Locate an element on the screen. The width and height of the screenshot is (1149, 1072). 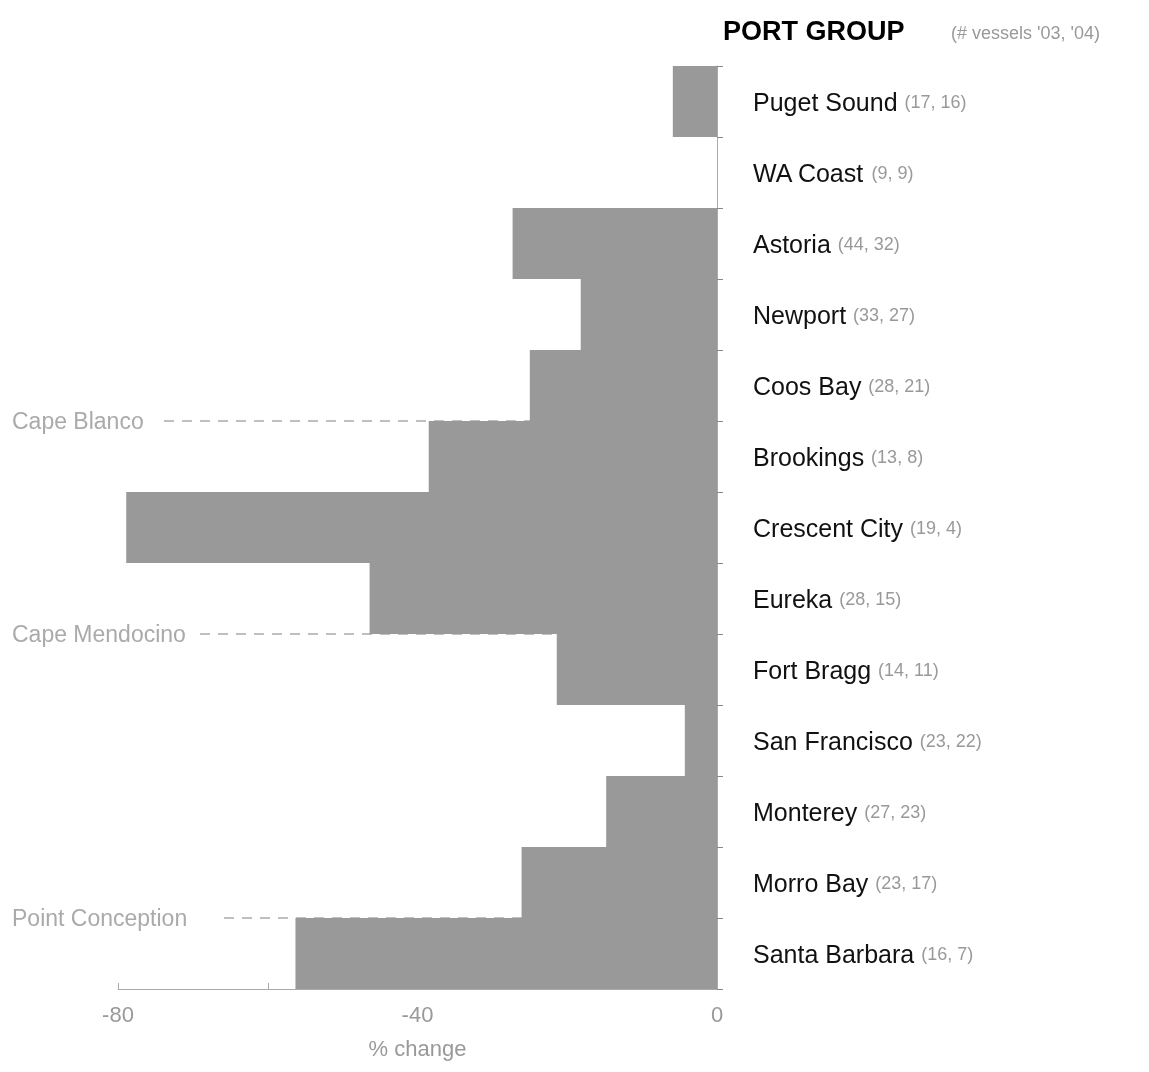
y-tick-label: Morro Bay (23, 17) is located at coordinates (845, 882).